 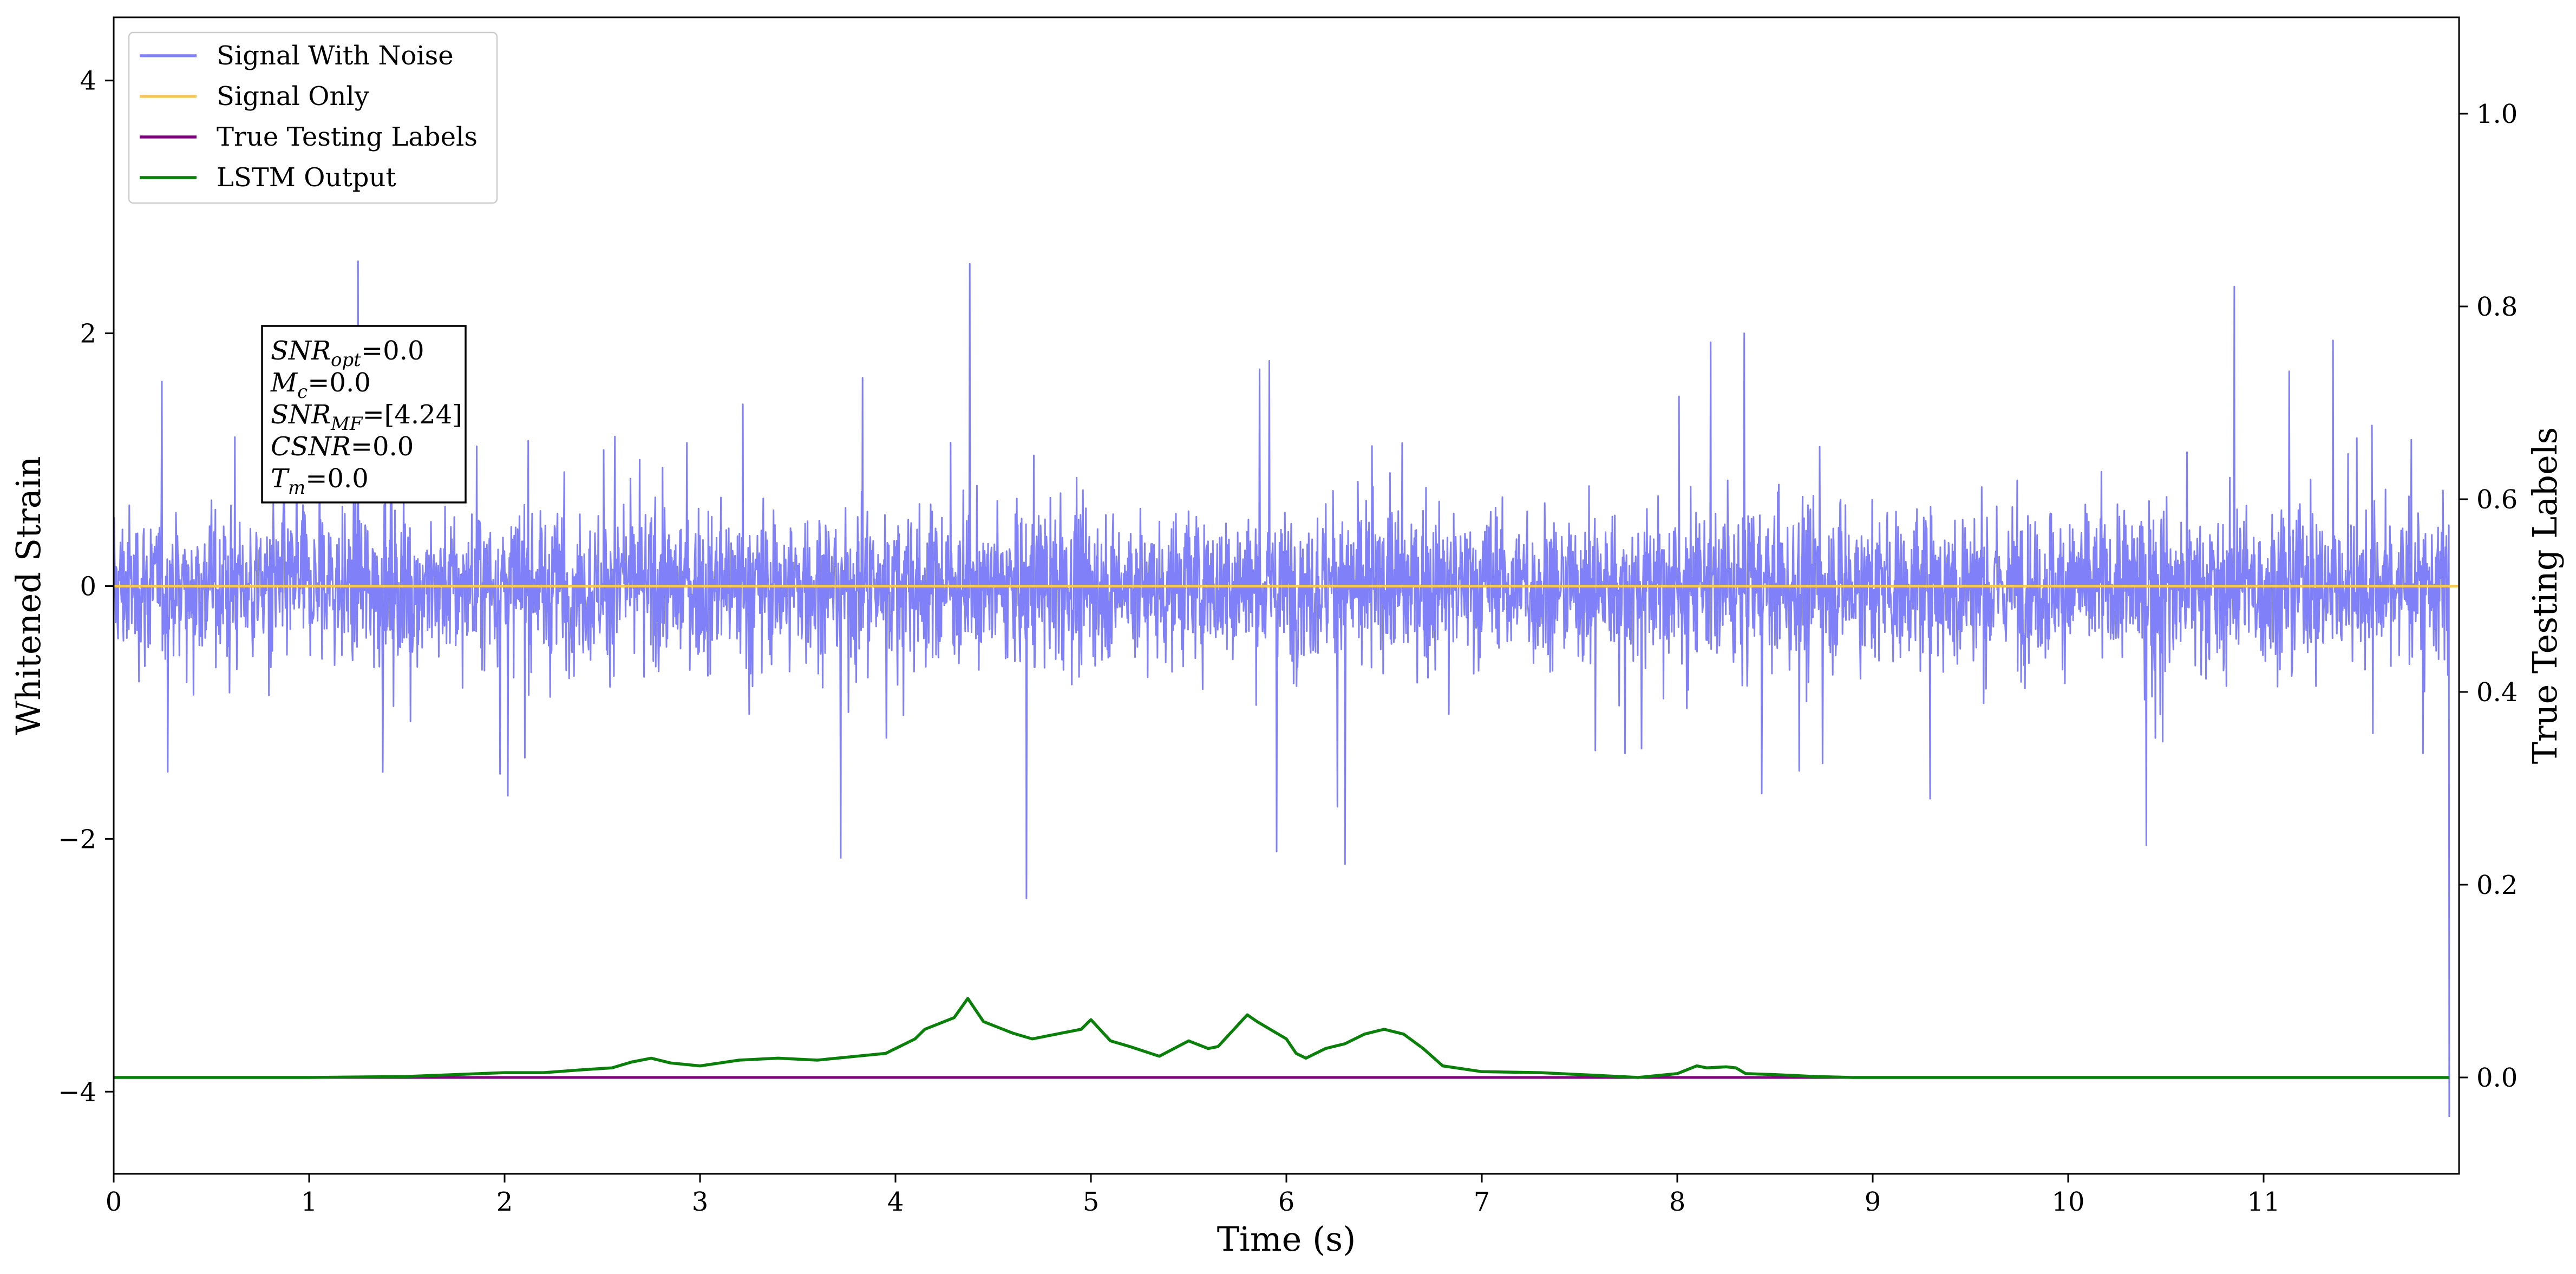 What do you see at coordinates (342, 447) in the screenshot?
I see `annotation-line: CSNR=0.0` at bounding box center [342, 447].